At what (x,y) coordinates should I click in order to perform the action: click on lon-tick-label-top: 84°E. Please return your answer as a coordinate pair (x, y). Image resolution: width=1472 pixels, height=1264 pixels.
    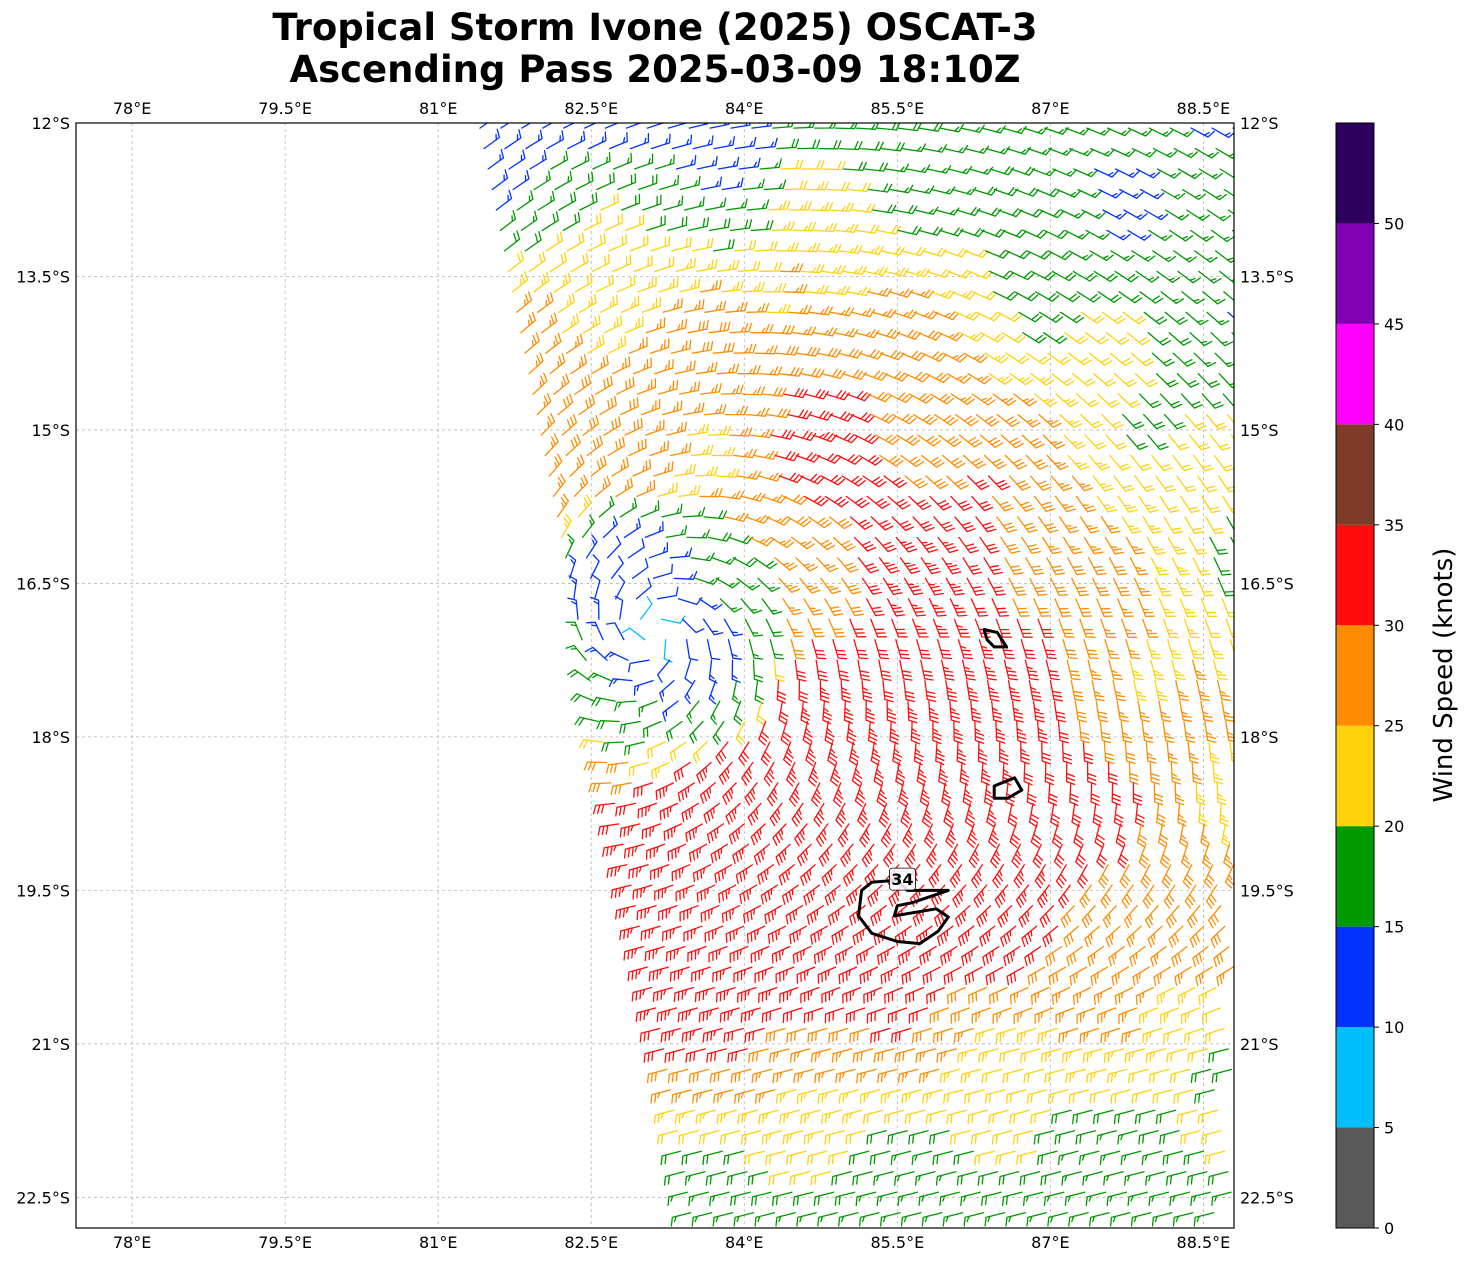
    Looking at the image, I should click on (744, 108).